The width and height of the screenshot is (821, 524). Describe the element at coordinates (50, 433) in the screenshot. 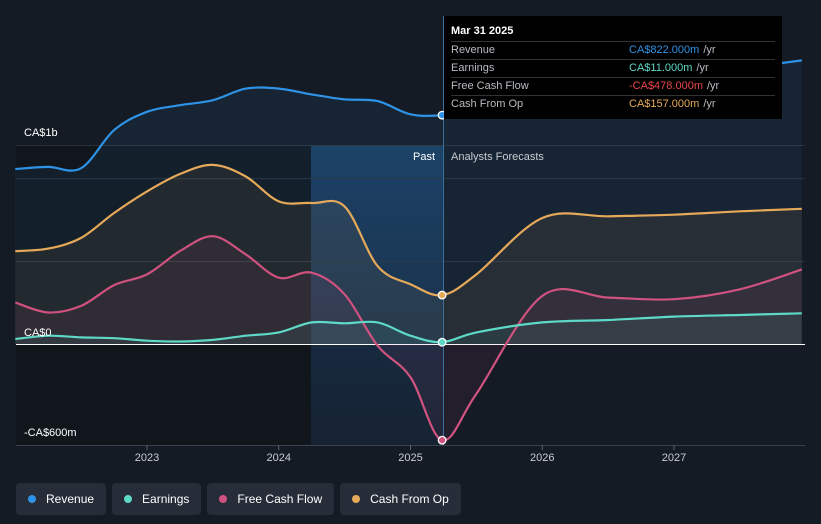

I see `y-label-bottom: -CA$600m` at that location.